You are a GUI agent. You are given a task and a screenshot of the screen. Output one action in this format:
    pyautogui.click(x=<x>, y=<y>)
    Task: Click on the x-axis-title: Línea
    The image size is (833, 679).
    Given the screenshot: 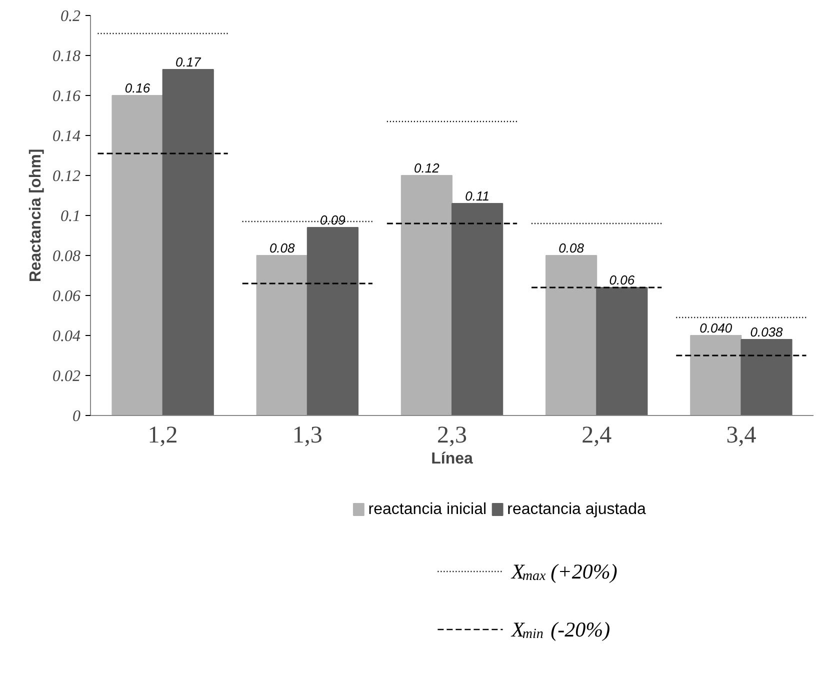 What is the action you would take?
    pyautogui.click(x=452, y=459)
    